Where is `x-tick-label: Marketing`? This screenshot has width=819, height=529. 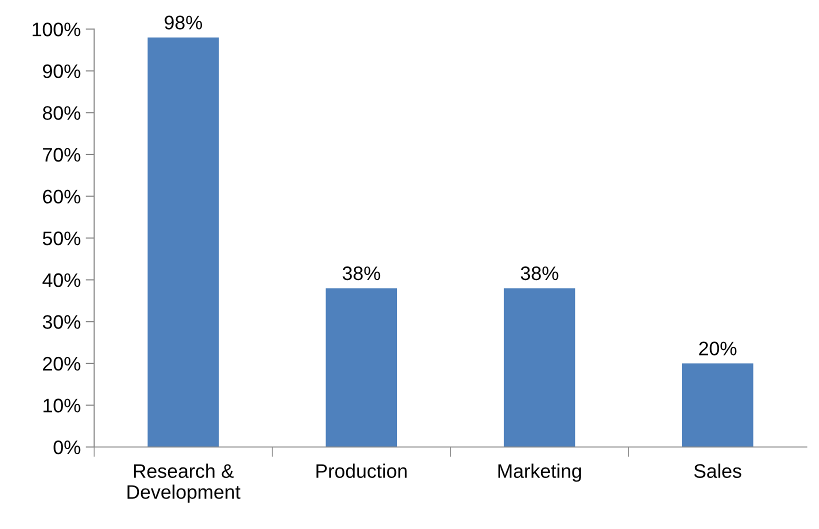 x-tick-label: Marketing is located at coordinates (539, 473).